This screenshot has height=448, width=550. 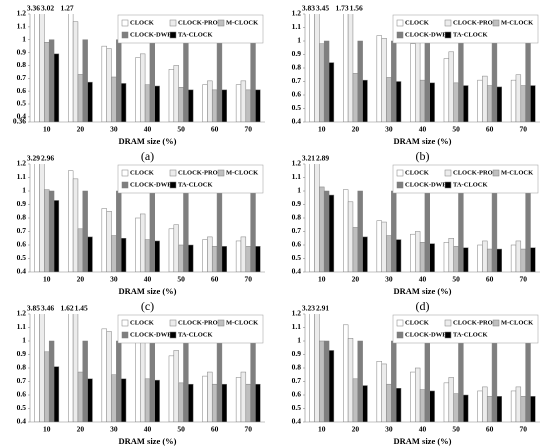 What do you see at coordinates (22, 13) in the screenshot?
I see `y-tick-label: 1.2` at bounding box center [22, 13].